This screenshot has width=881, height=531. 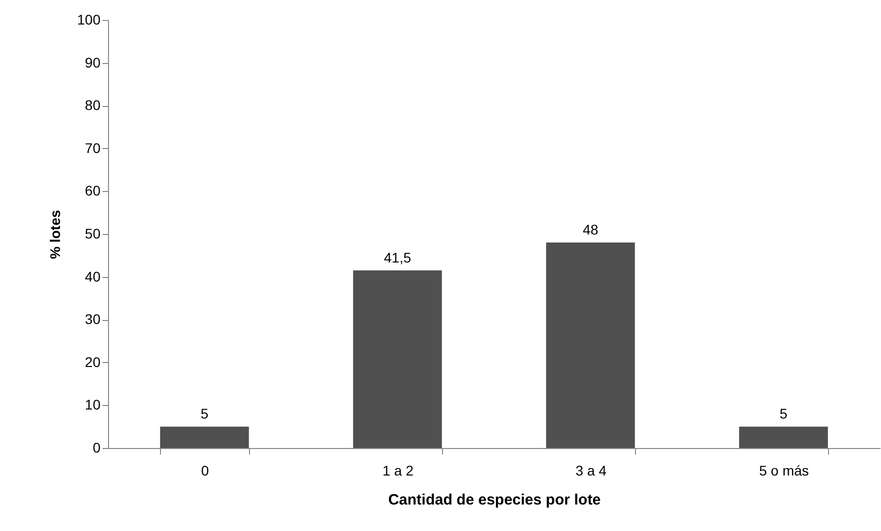 What do you see at coordinates (55, 235) in the screenshot?
I see `y-axis-title: % lotes` at bounding box center [55, 235].